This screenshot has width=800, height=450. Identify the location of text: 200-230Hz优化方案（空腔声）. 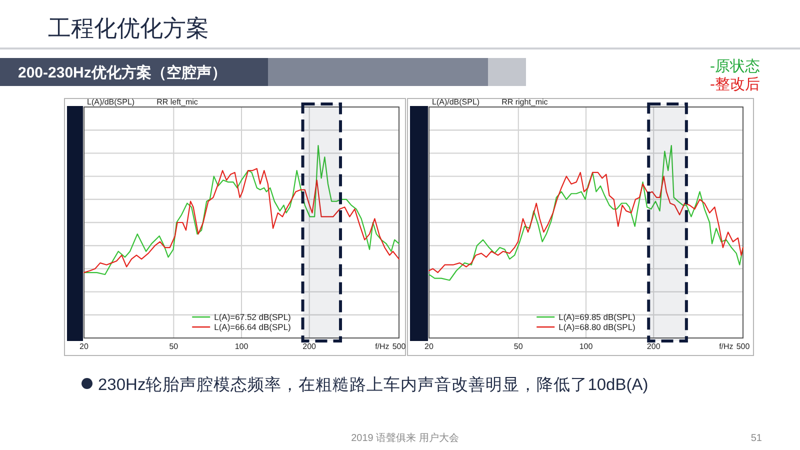
(122, 73).